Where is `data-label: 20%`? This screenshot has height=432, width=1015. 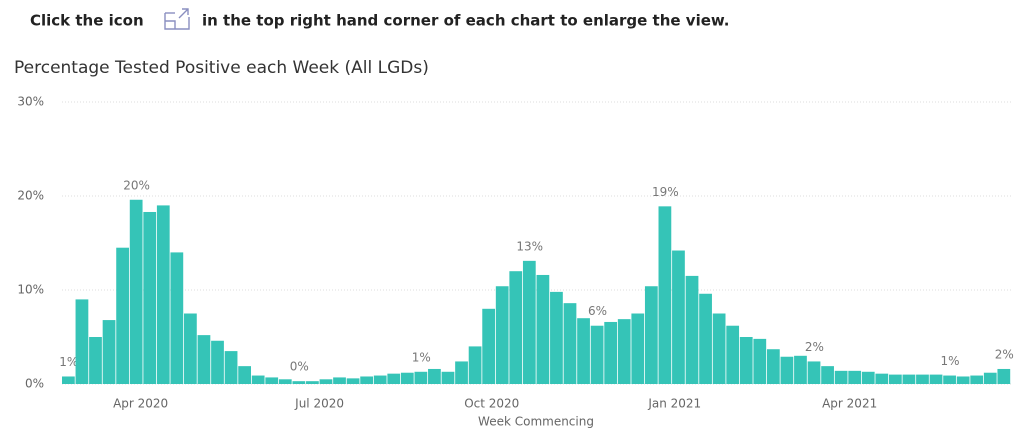 data-label: 20% is located at coordinates (136, 185).